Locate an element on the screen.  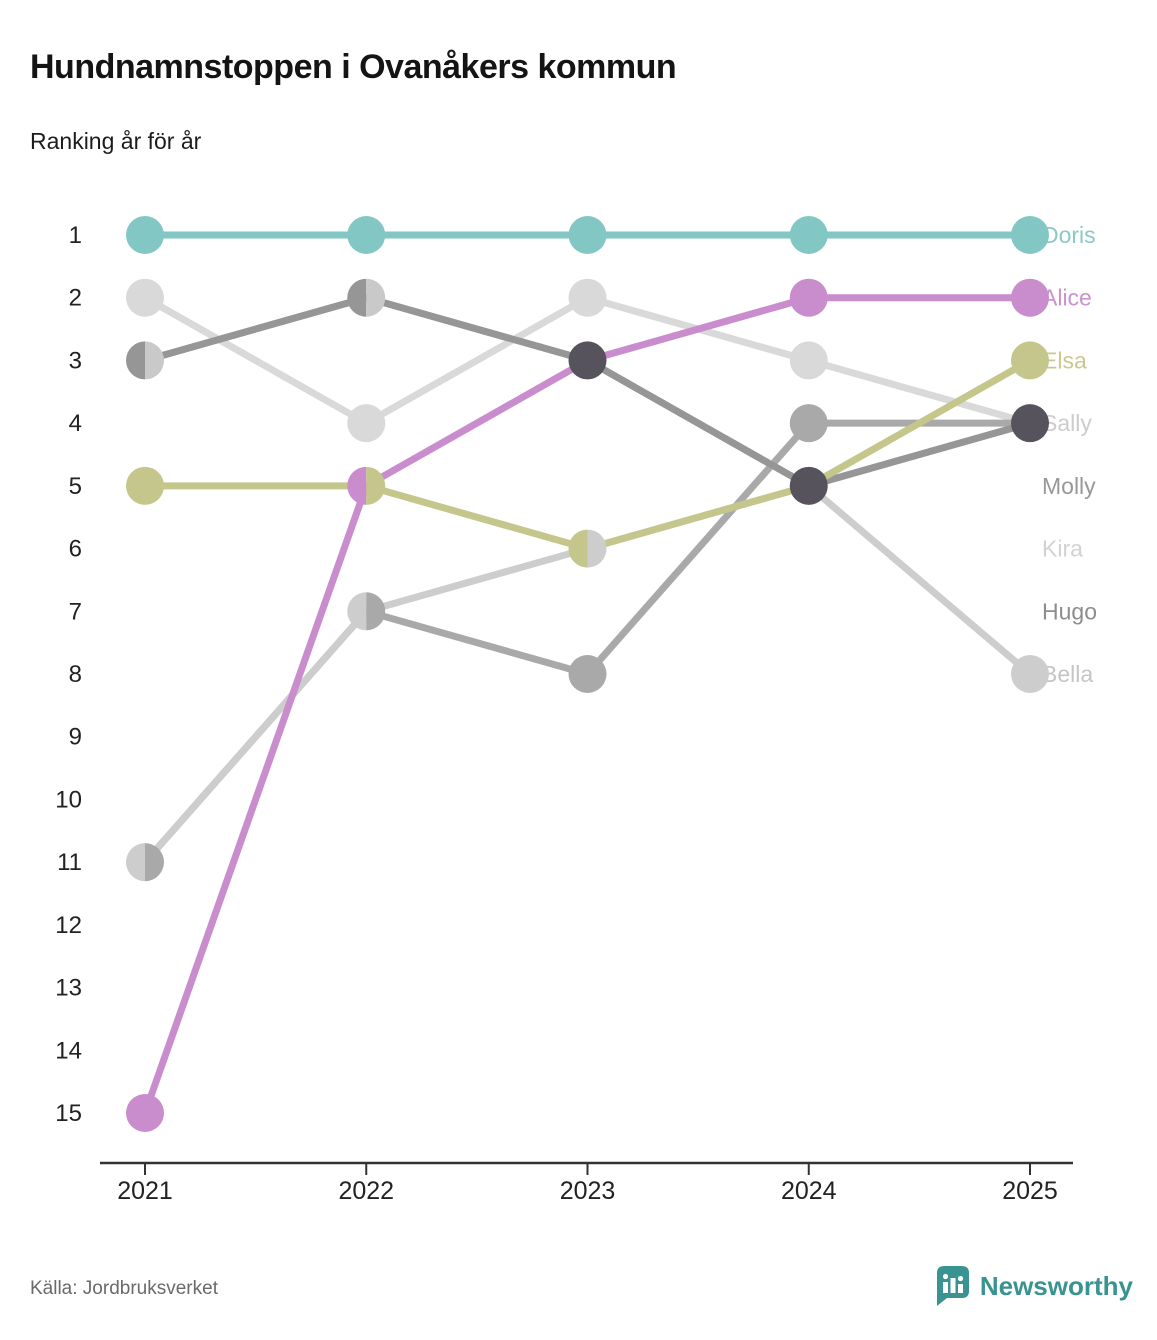
series-label-doris: Doris is located at coordinates (1069, 235).